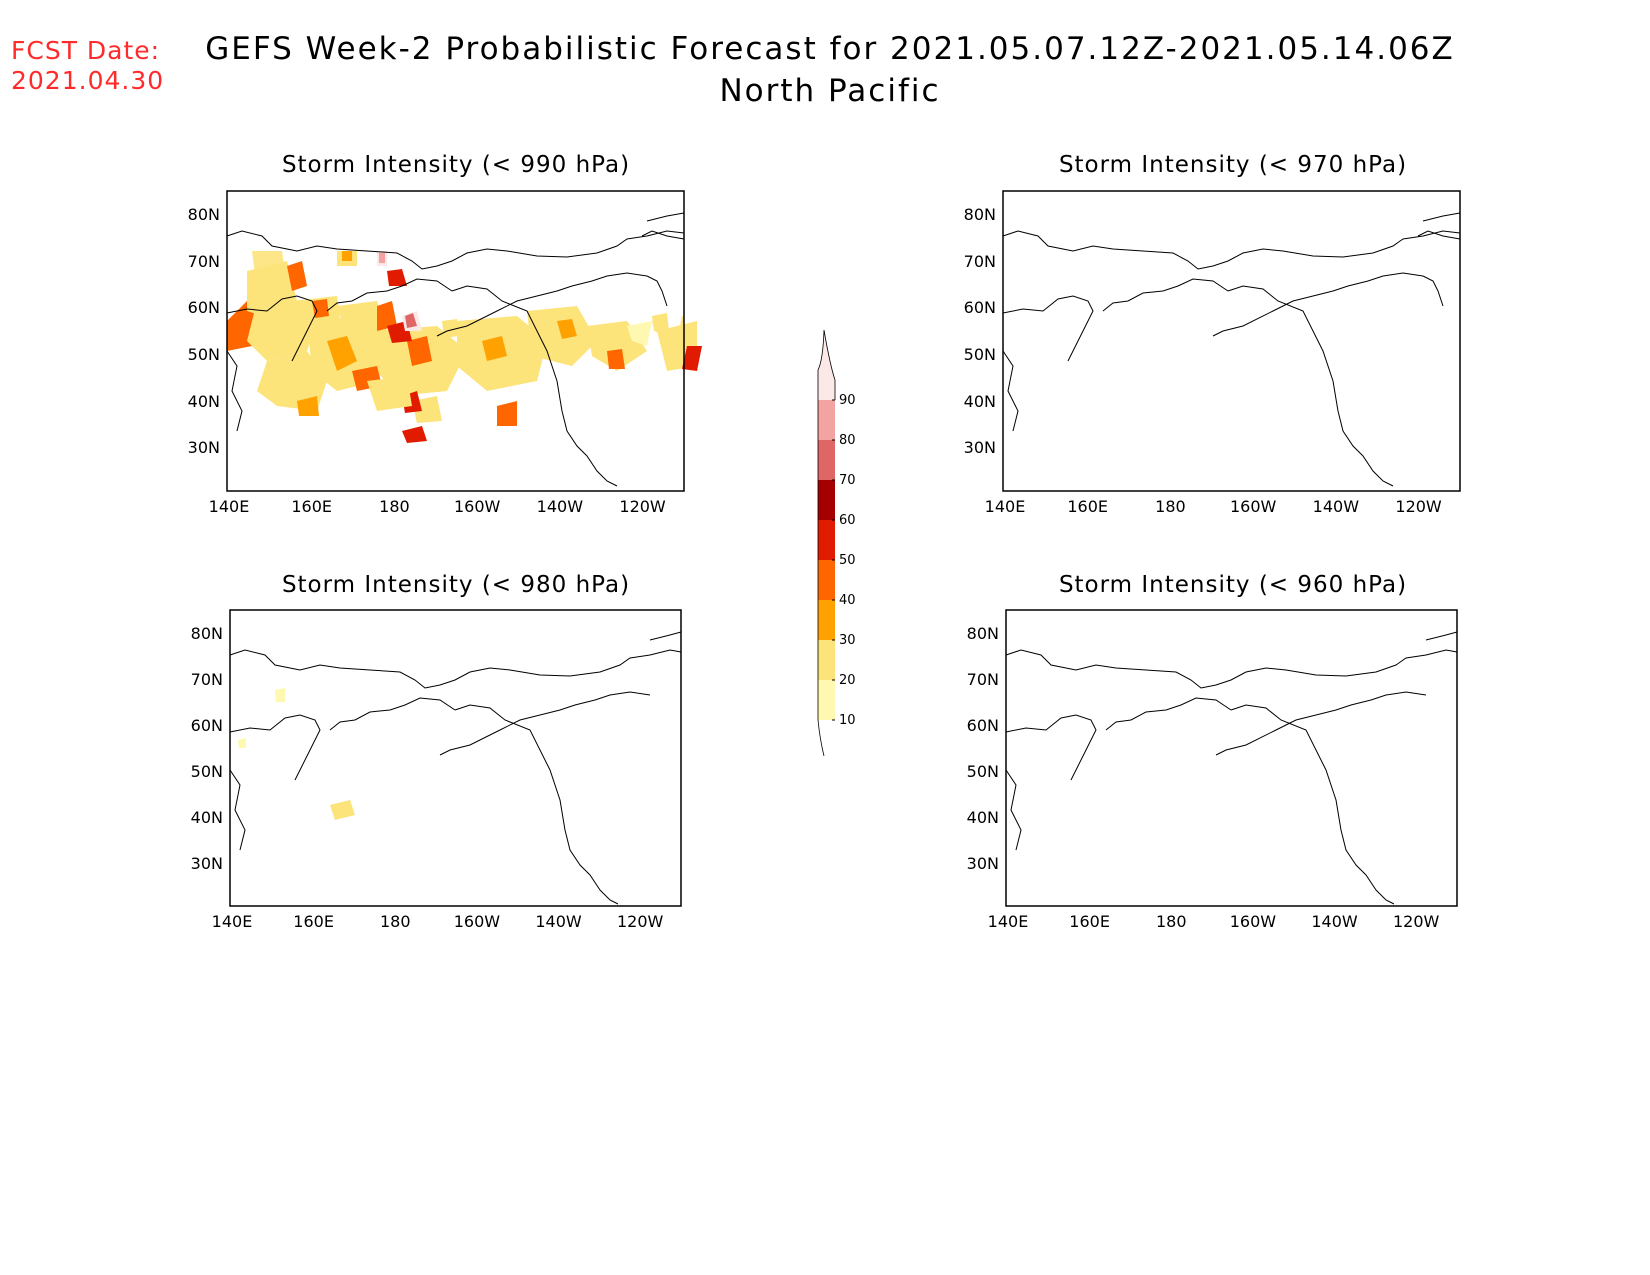  What do you see at coordinates (88, 80) in the screenshot?
I see `forecast-date-value: 2021.04.30` at bounding box center [88, 80].